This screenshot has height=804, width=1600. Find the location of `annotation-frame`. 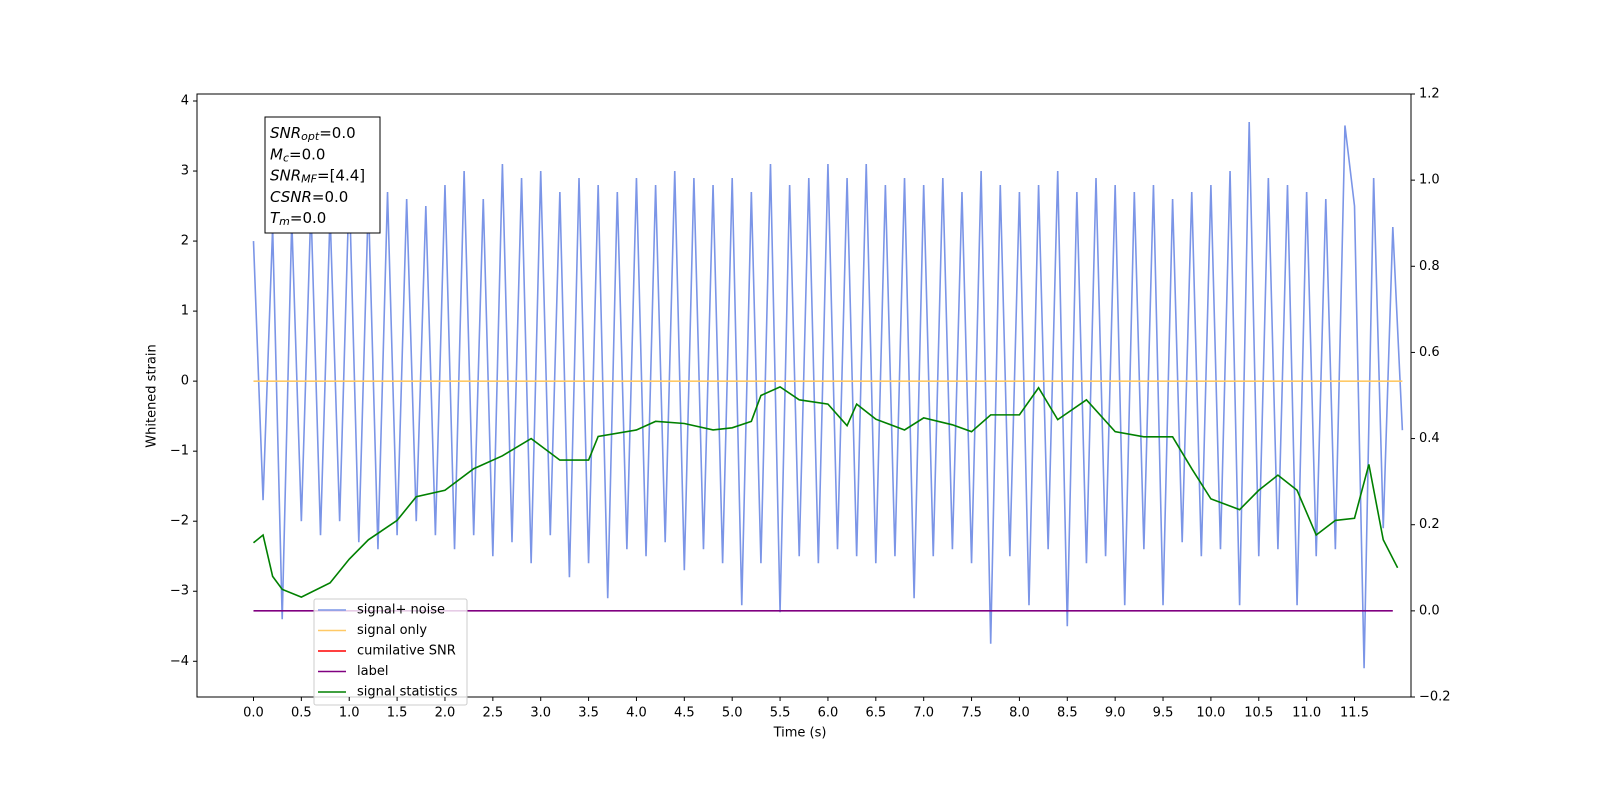

annotation-frame is located at coordinates (322, 175).